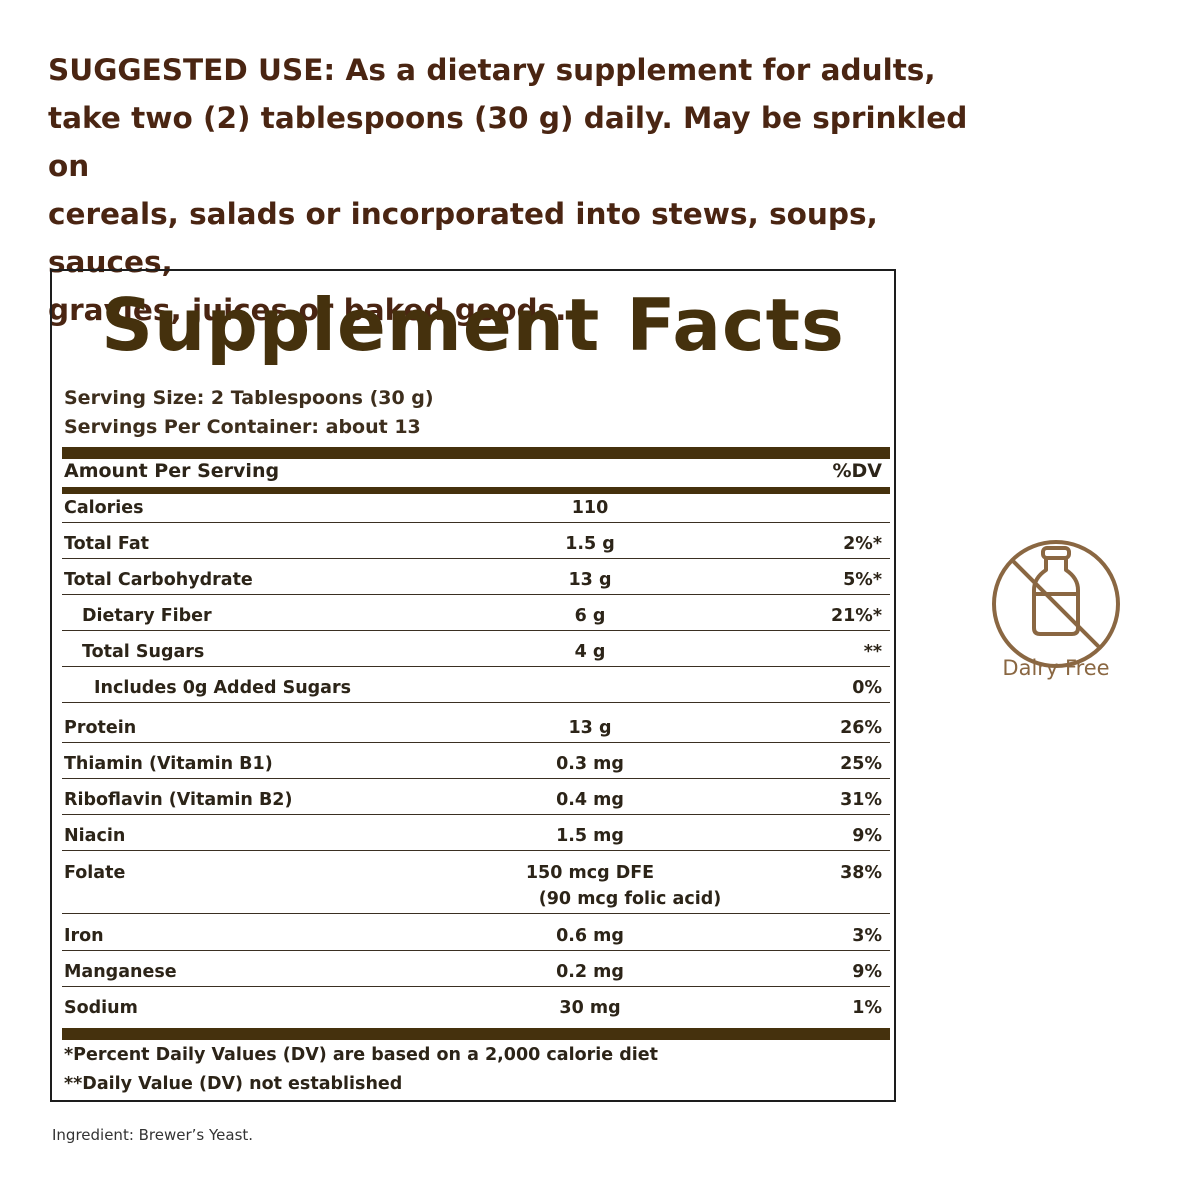 This screenshot has width=1200, height=1200. Describe the element at coordinates (223, 688) in the screenshot. I see `nutrient-name: Includes 0g Added Sugars` at that location.